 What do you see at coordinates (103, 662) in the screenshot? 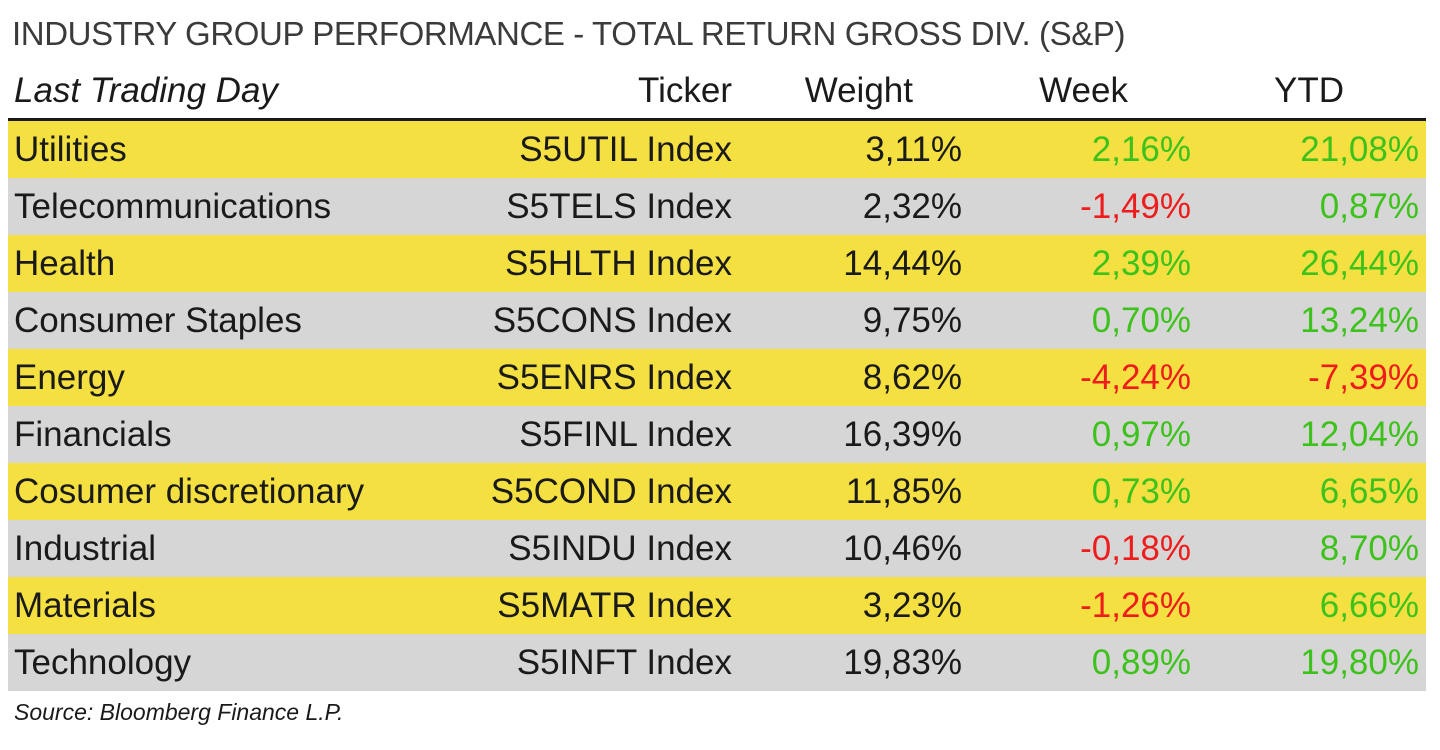
I see `row-name: Technology` at bounding box center [103, 662].